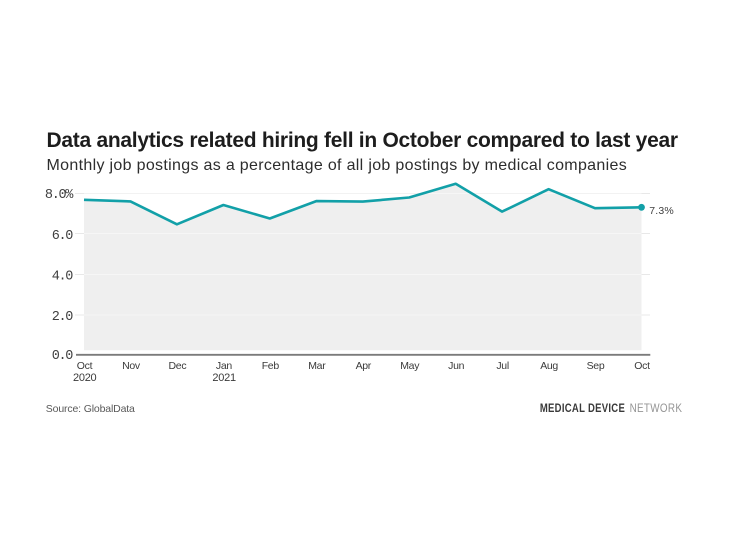  I want to click on svg-text: Apr, so click(364, 366).